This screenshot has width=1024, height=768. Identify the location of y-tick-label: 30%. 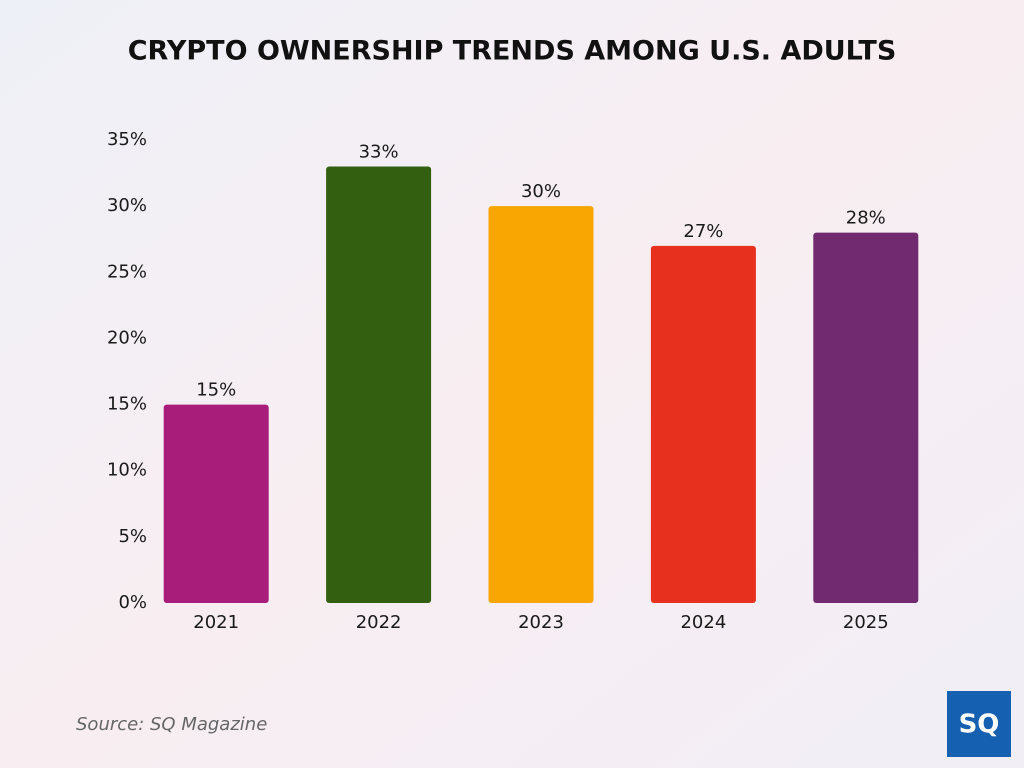
(127, 205).